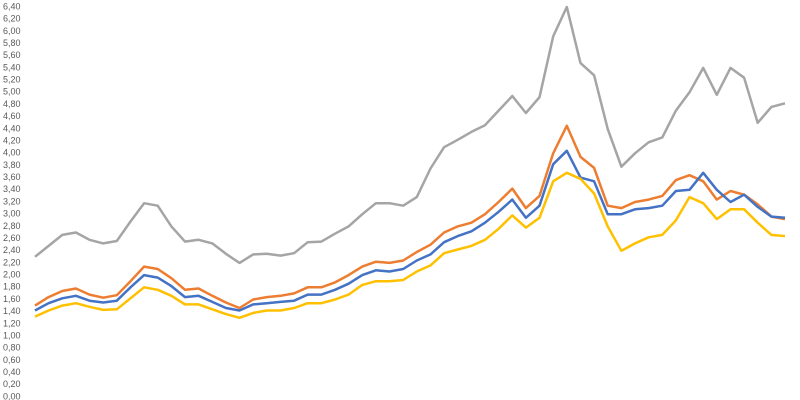 The width and height of the screenshot is (800, 400). Describe the element at coordinates (12, 250) in the screenshot. I see `y-tick-label: 2,40` at that location.